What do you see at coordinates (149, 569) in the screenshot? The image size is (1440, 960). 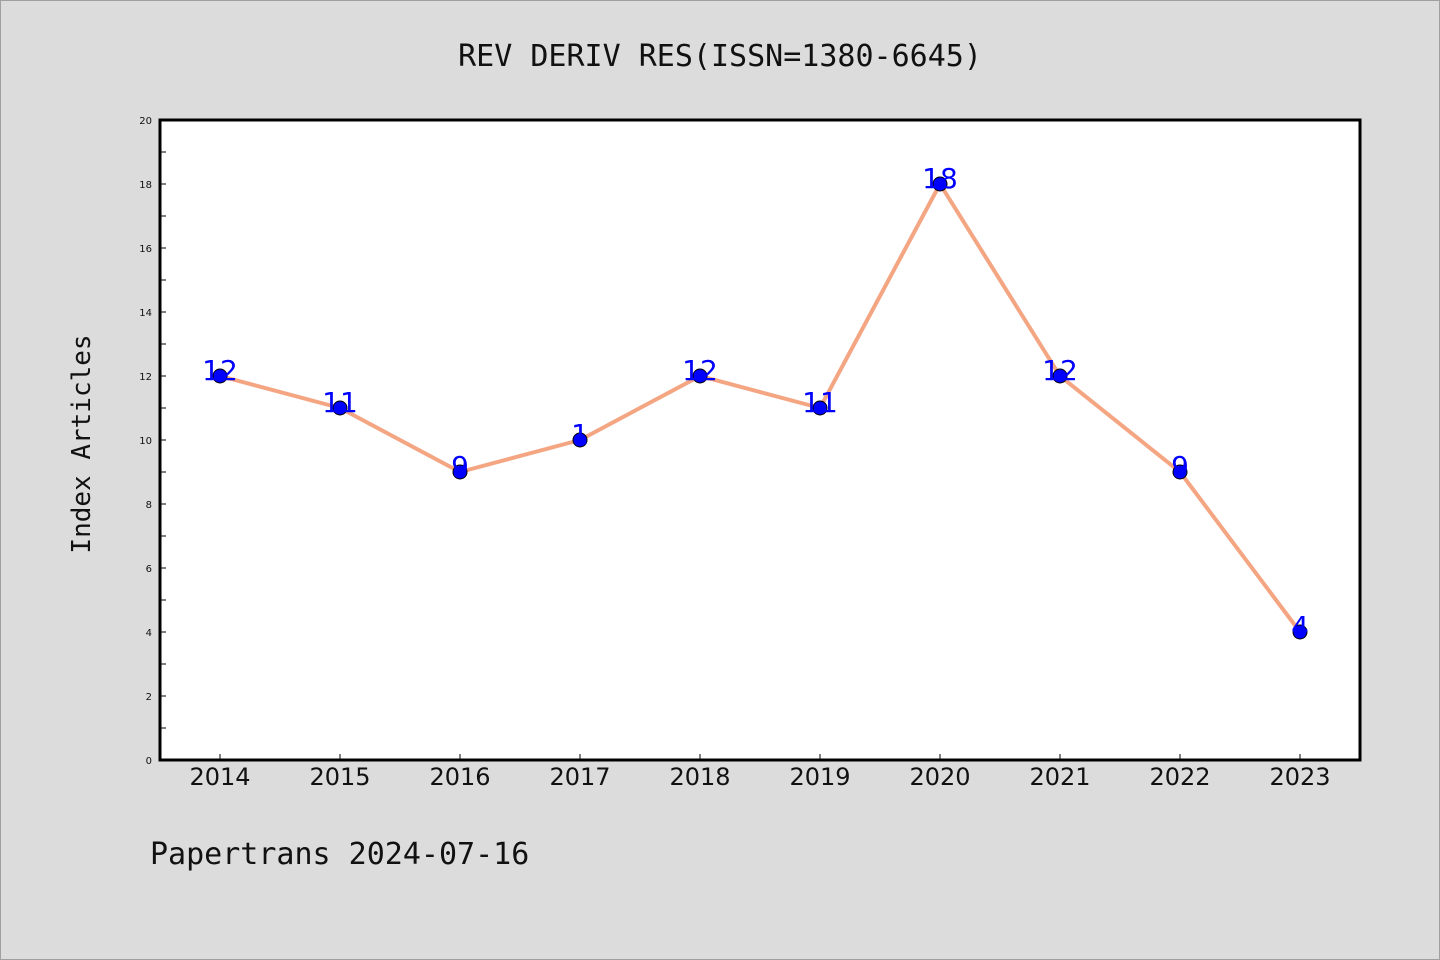 I see `y-tick-label: 6` at bounding box center [149, 569].